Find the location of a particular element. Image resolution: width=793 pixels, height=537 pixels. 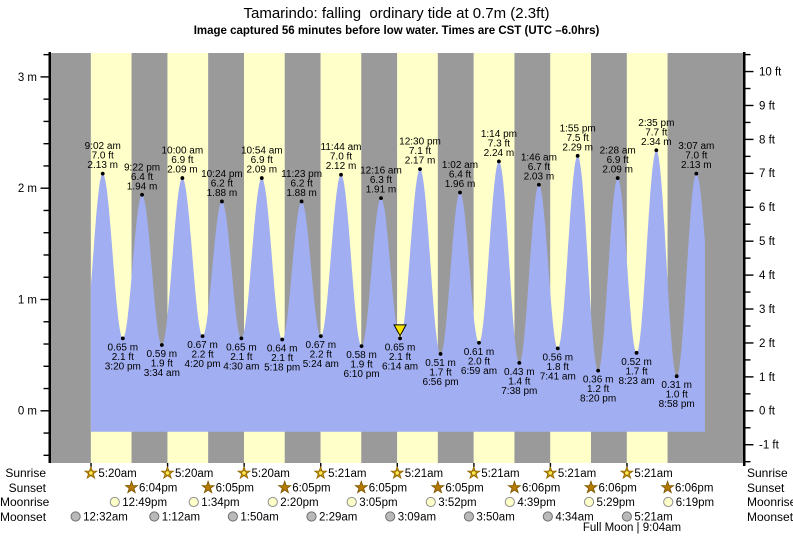

tide-low-m: 0.64 m is located at coordinates (282, 348).